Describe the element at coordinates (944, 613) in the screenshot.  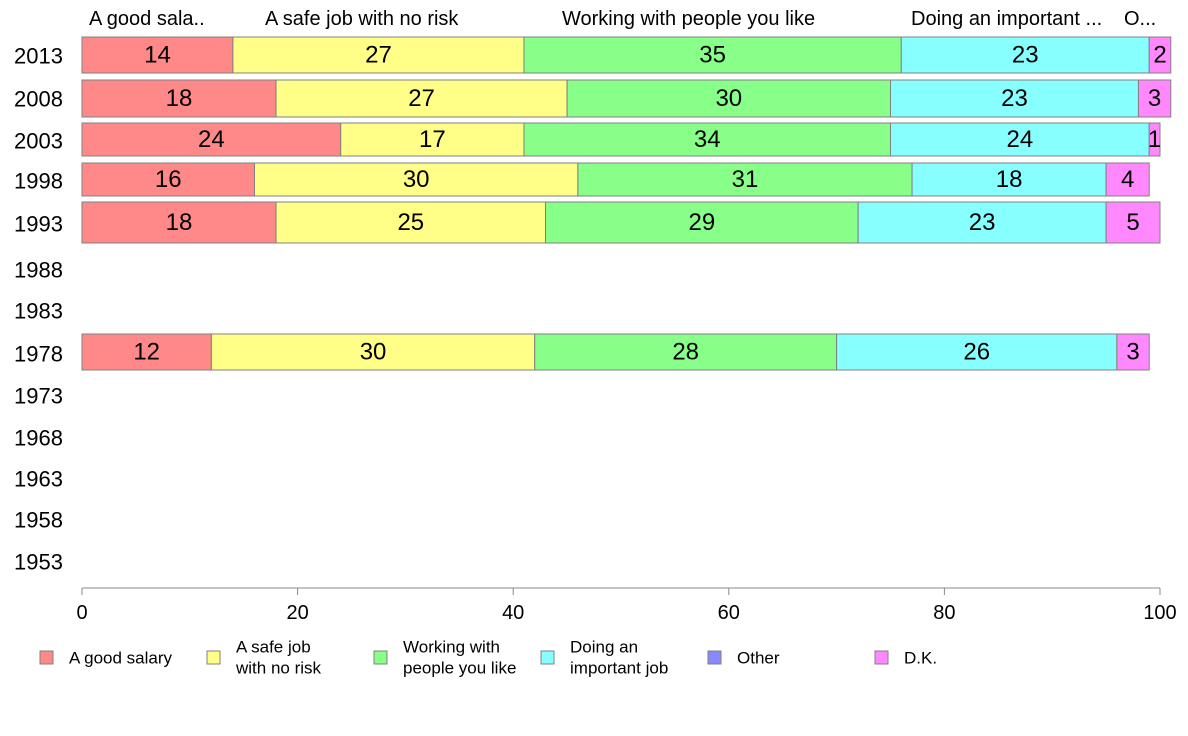
I see `x-tick-label: 80` at that location.